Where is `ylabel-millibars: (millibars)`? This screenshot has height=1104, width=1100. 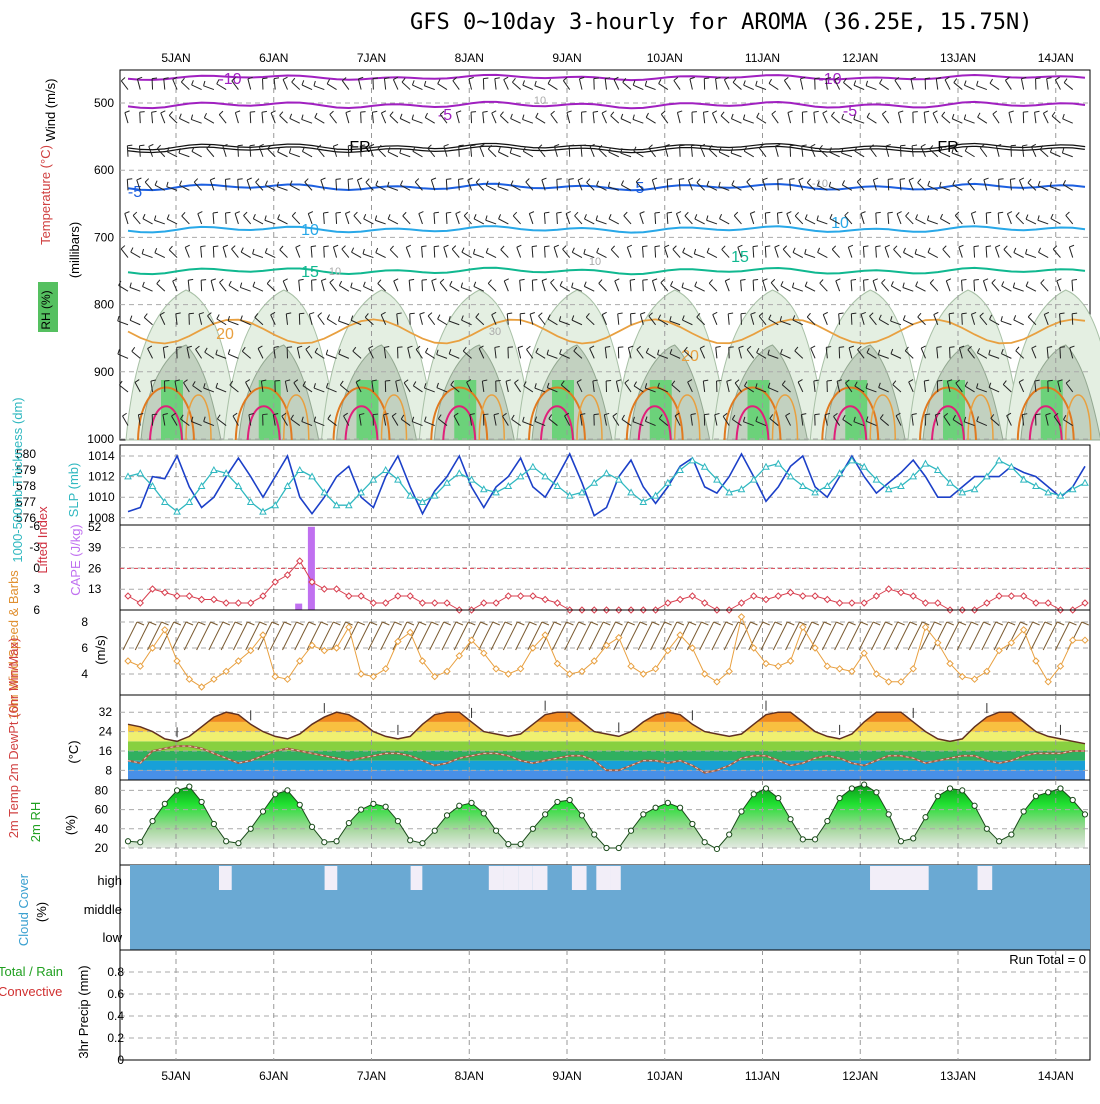
ylabel-millibars: (millibars) is located at coordinates (74, 250).